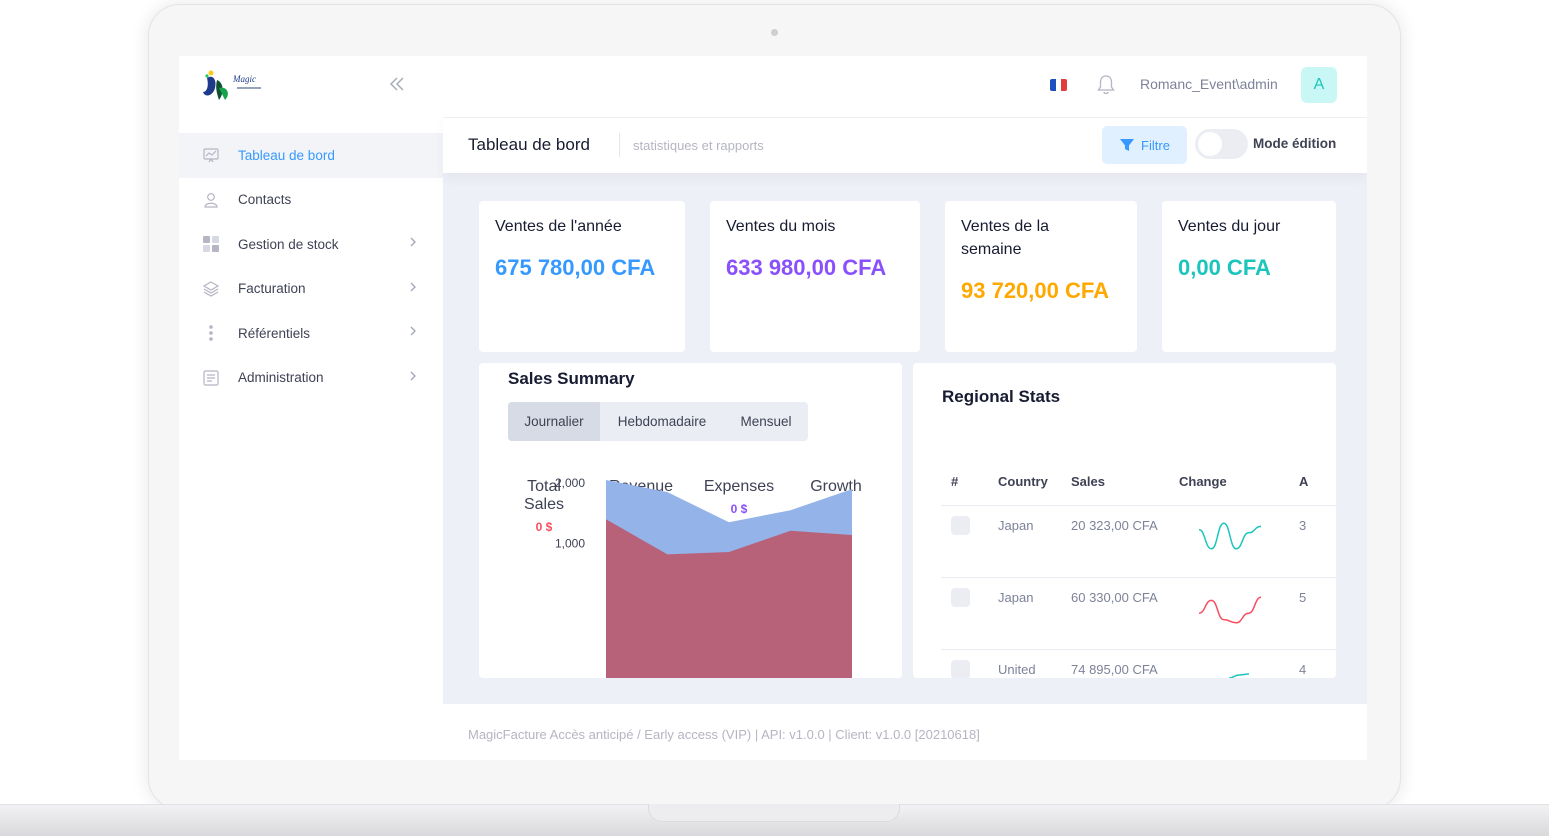 This screenshot has height=836, width=1549. I want to click on sidebar-item-label: Contacts, so click(265, 200).